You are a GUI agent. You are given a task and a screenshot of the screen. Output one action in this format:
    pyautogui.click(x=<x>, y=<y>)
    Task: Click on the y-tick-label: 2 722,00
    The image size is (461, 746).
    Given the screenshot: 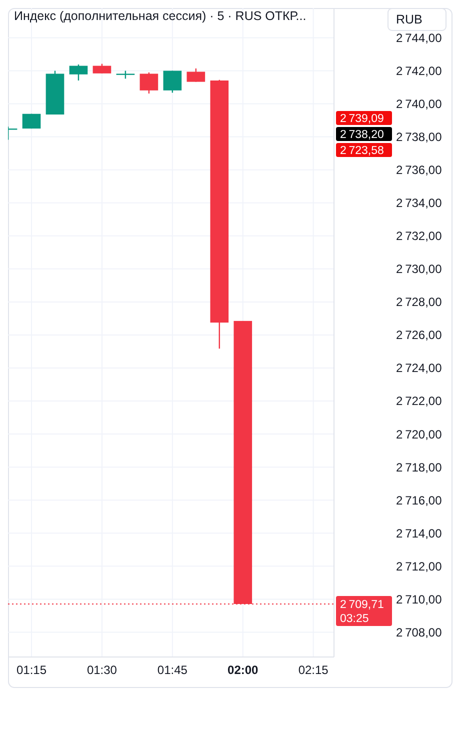 What is the action you would take?
    pyautogui.click(x=419, y=401)
    